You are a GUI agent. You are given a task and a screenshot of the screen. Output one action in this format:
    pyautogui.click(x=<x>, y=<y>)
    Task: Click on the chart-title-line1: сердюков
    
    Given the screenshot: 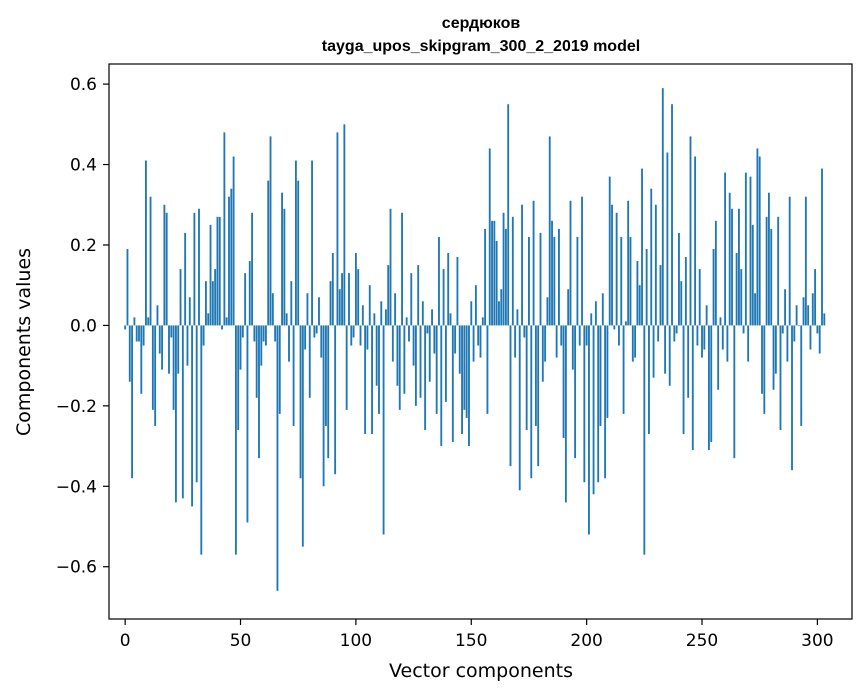 What is the action you would take?
    pyautogui.click(x=481, y=23)
    